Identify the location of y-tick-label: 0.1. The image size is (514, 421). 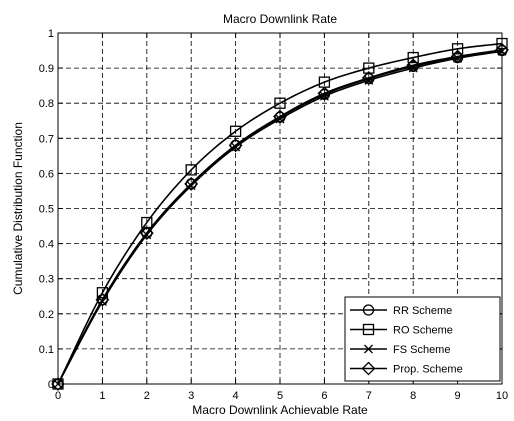
(46, 350).